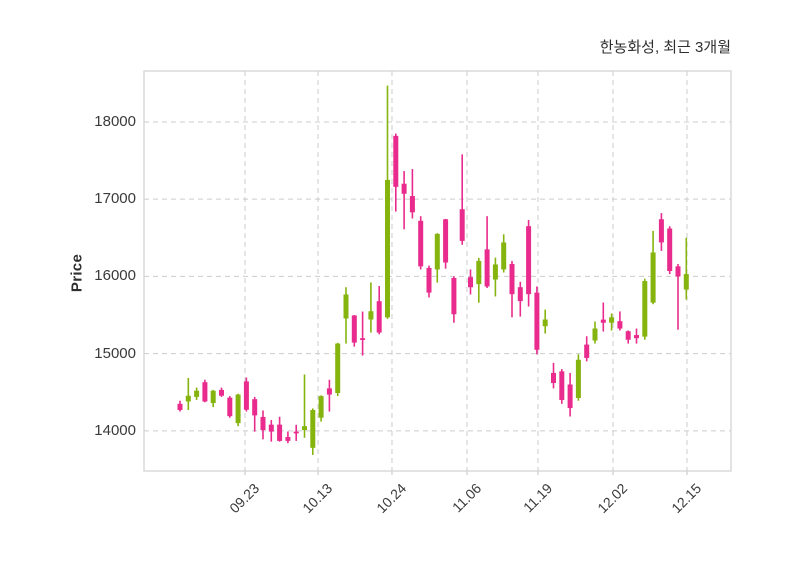 The height and width of the screenshot is (575, 800). What do you see at coordinates (115, 353) in the screenshot?
I see `y-tick-label: 15000` at bounding box center [115, 353].